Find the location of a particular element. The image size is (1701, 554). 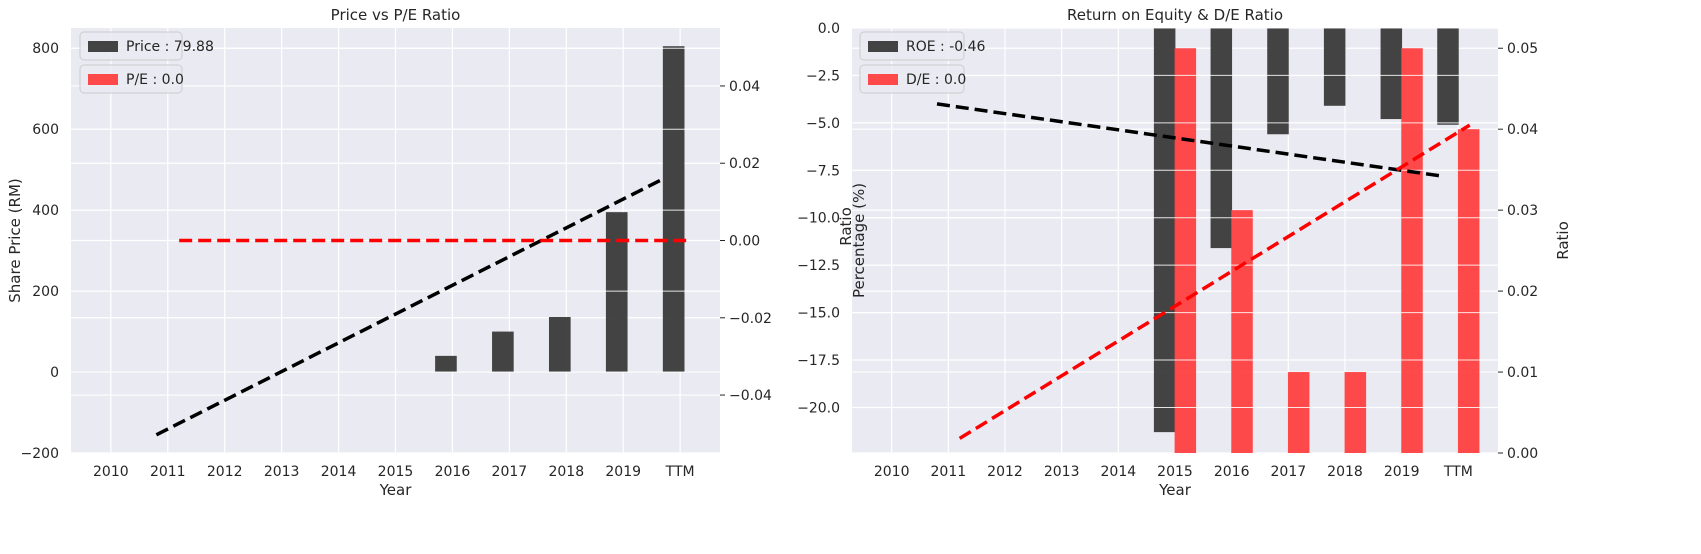

y-tick-label: 400 is located at coordinates (45, 211).